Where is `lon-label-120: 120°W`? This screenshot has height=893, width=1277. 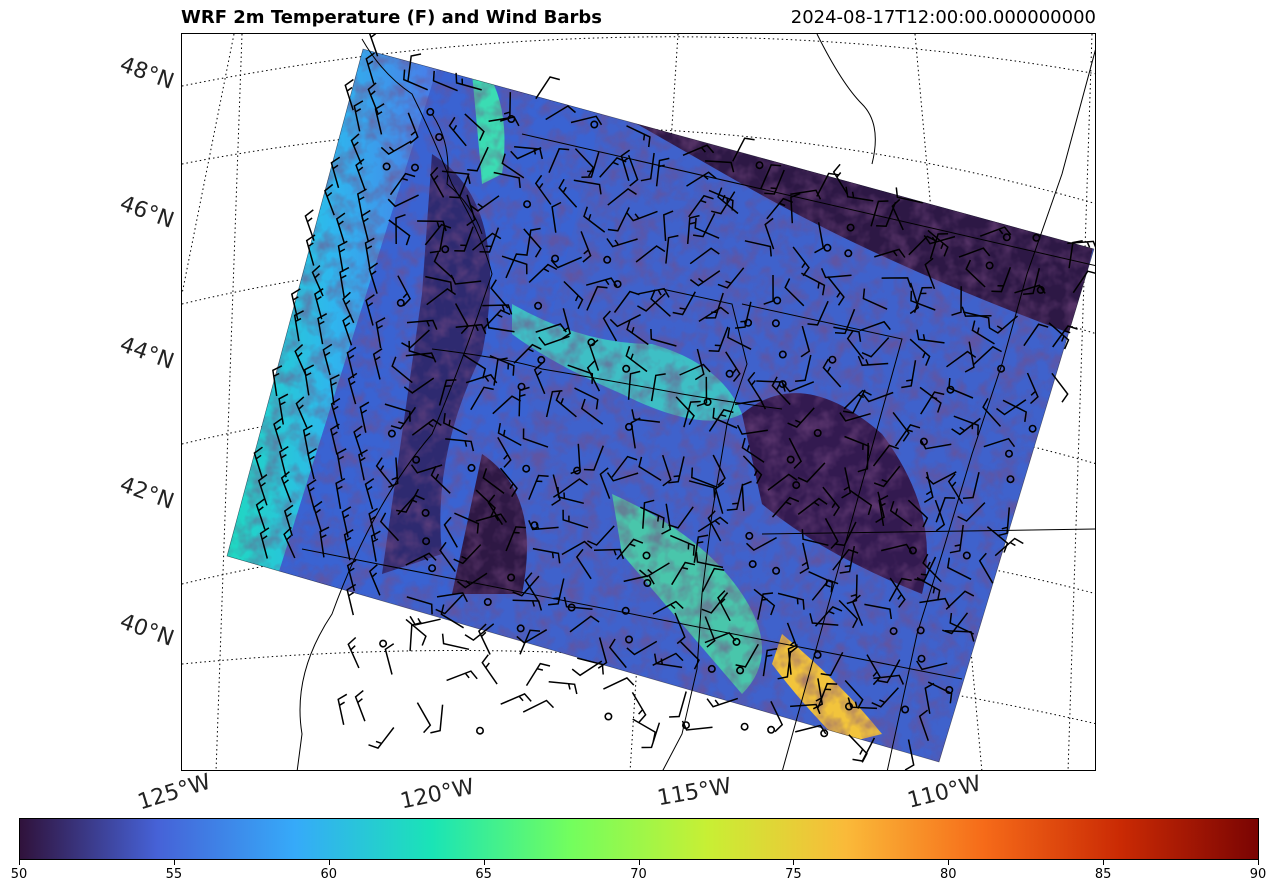 lon-label-120: 120°W is located at coordinates (437, 794).